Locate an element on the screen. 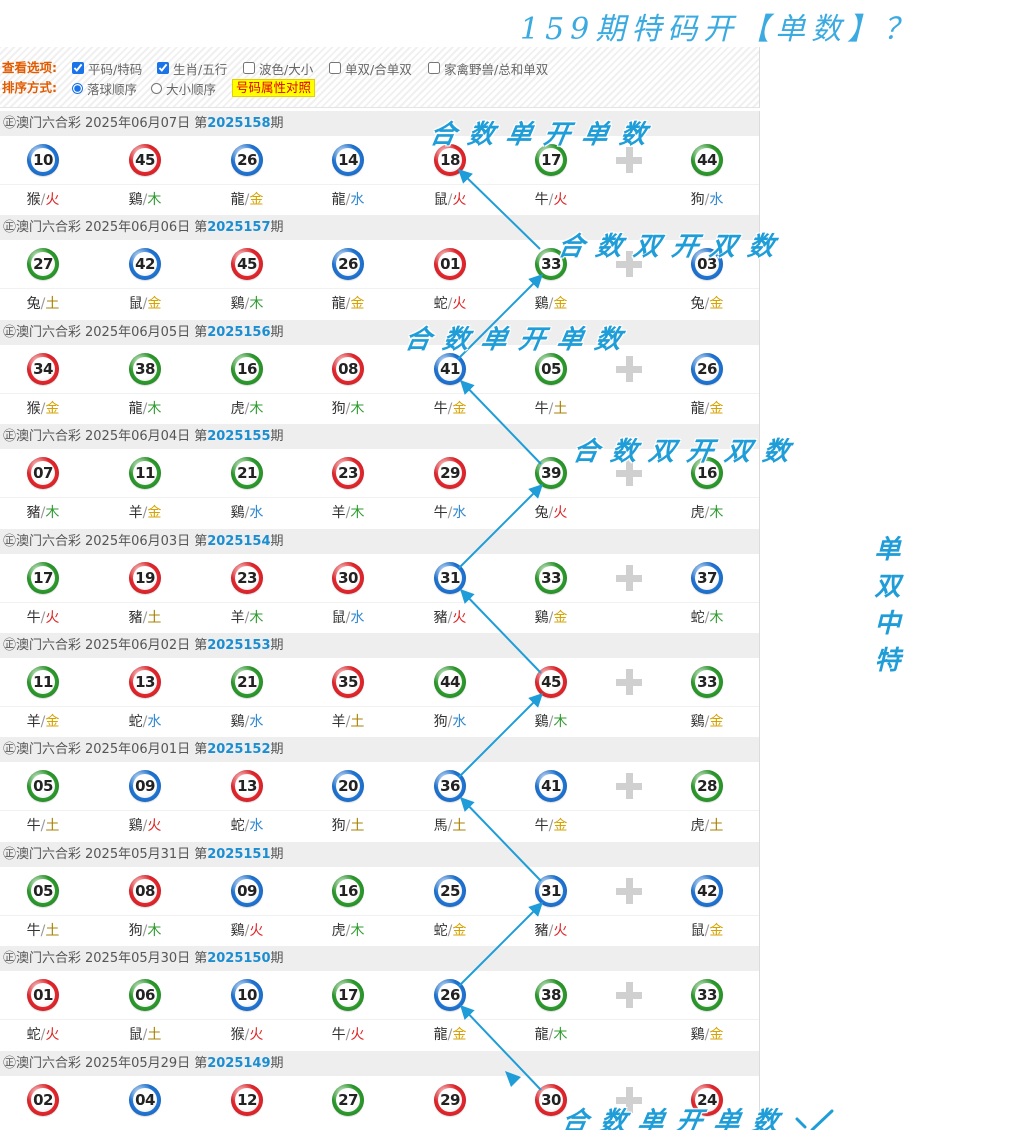 This screenshot has width=1030, height=1130. number-ball: 08 is located at coordinates (348, 368).